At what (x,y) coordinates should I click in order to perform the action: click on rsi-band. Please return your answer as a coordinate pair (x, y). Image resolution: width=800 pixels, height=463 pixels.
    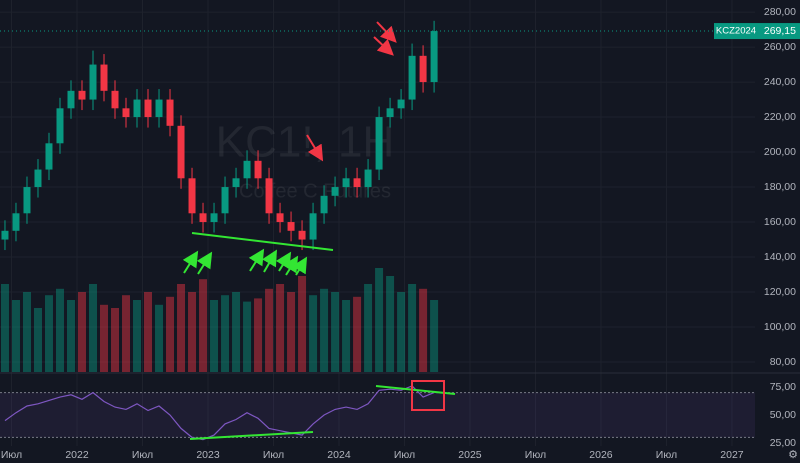
    Looking at the image, I should click on (377, 415).